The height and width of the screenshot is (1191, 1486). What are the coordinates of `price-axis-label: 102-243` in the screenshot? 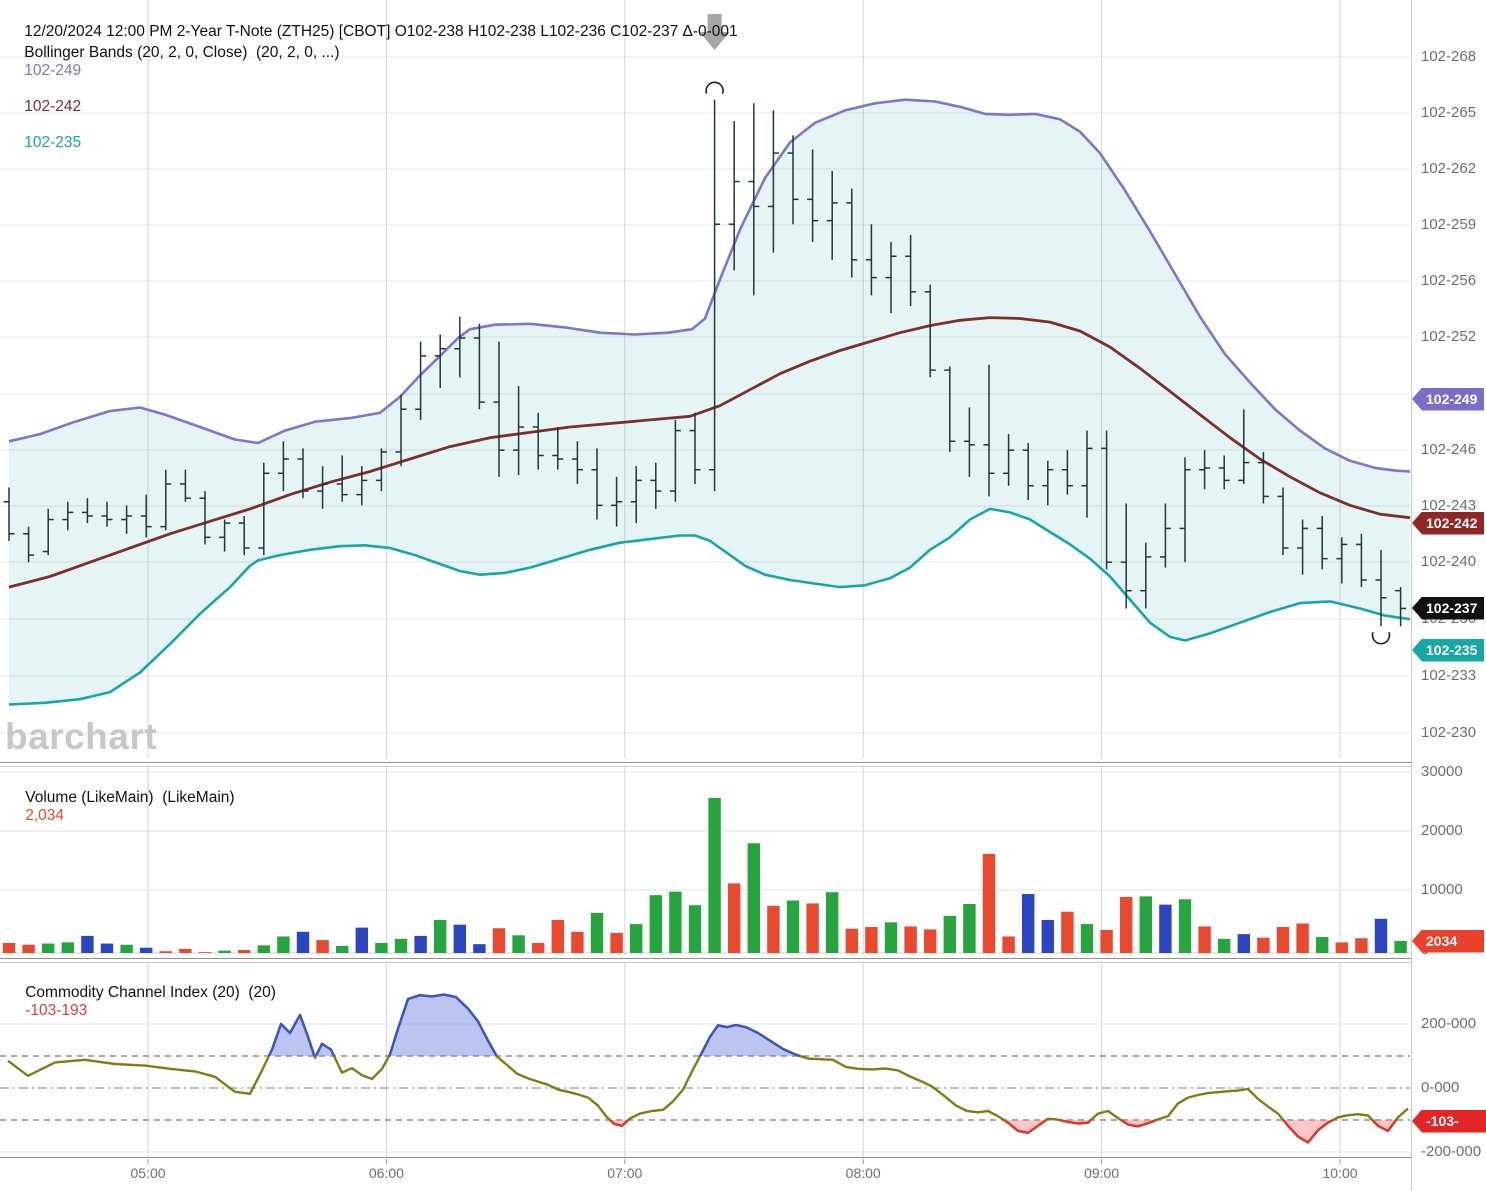 It's located at (1449, 505).